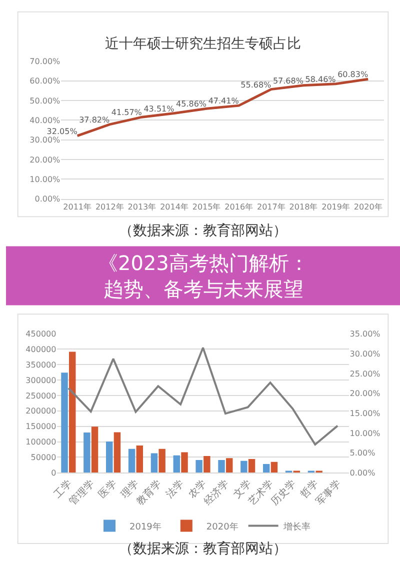 This screenshot has height=581, width=400. Describe the element at coordinates (303, 207) in the screenshot. I see `x-tick-label: 2018年` at that location.